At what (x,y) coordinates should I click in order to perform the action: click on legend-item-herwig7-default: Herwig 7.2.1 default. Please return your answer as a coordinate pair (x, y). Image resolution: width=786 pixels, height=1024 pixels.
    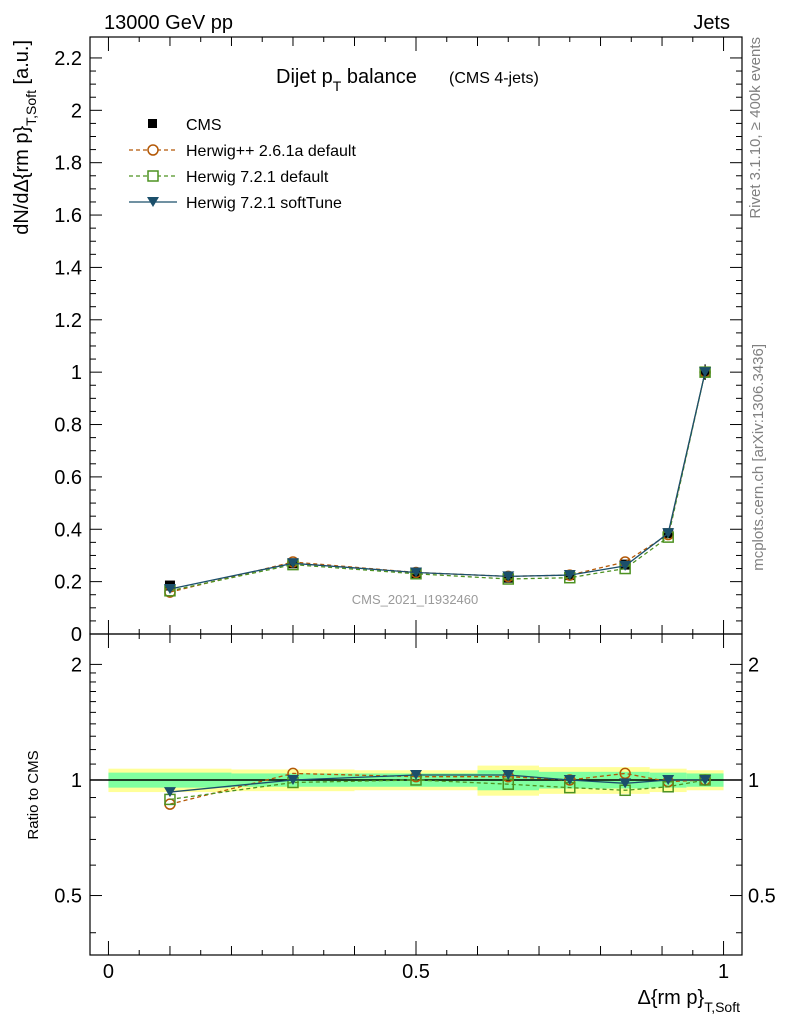
    Looking at the image, I should click on (229, 177).